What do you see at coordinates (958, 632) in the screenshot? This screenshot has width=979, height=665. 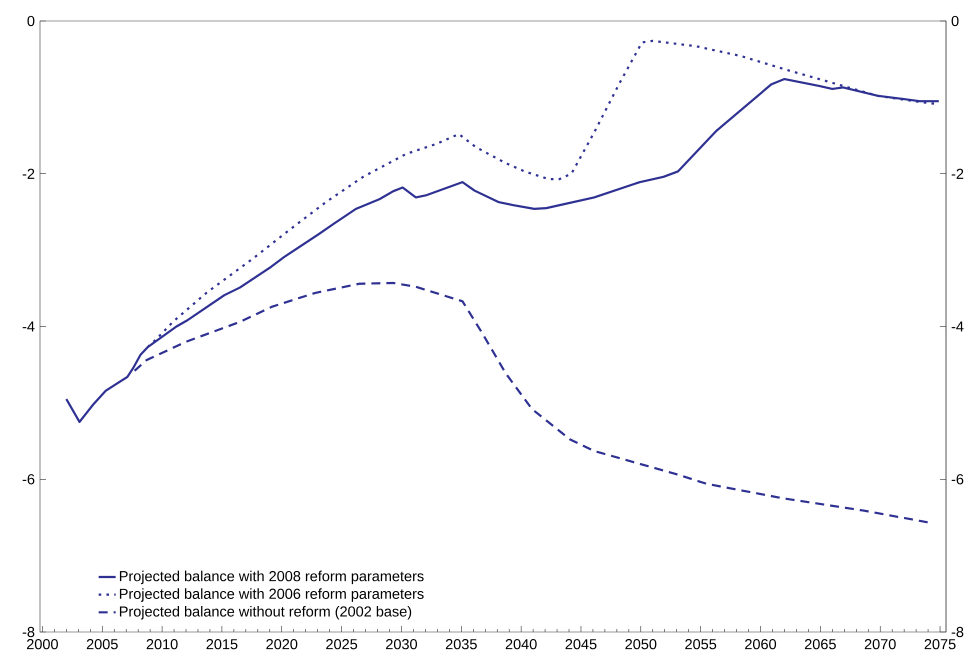 I see `y2-tick-label: -8` at bounding box center [958, 632].